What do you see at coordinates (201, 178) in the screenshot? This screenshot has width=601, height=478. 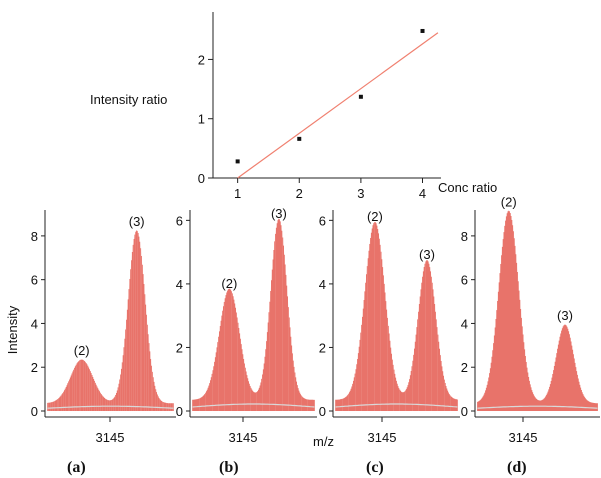 I see `inset-y-tick-label: 0` at bounding box center [201, 178].